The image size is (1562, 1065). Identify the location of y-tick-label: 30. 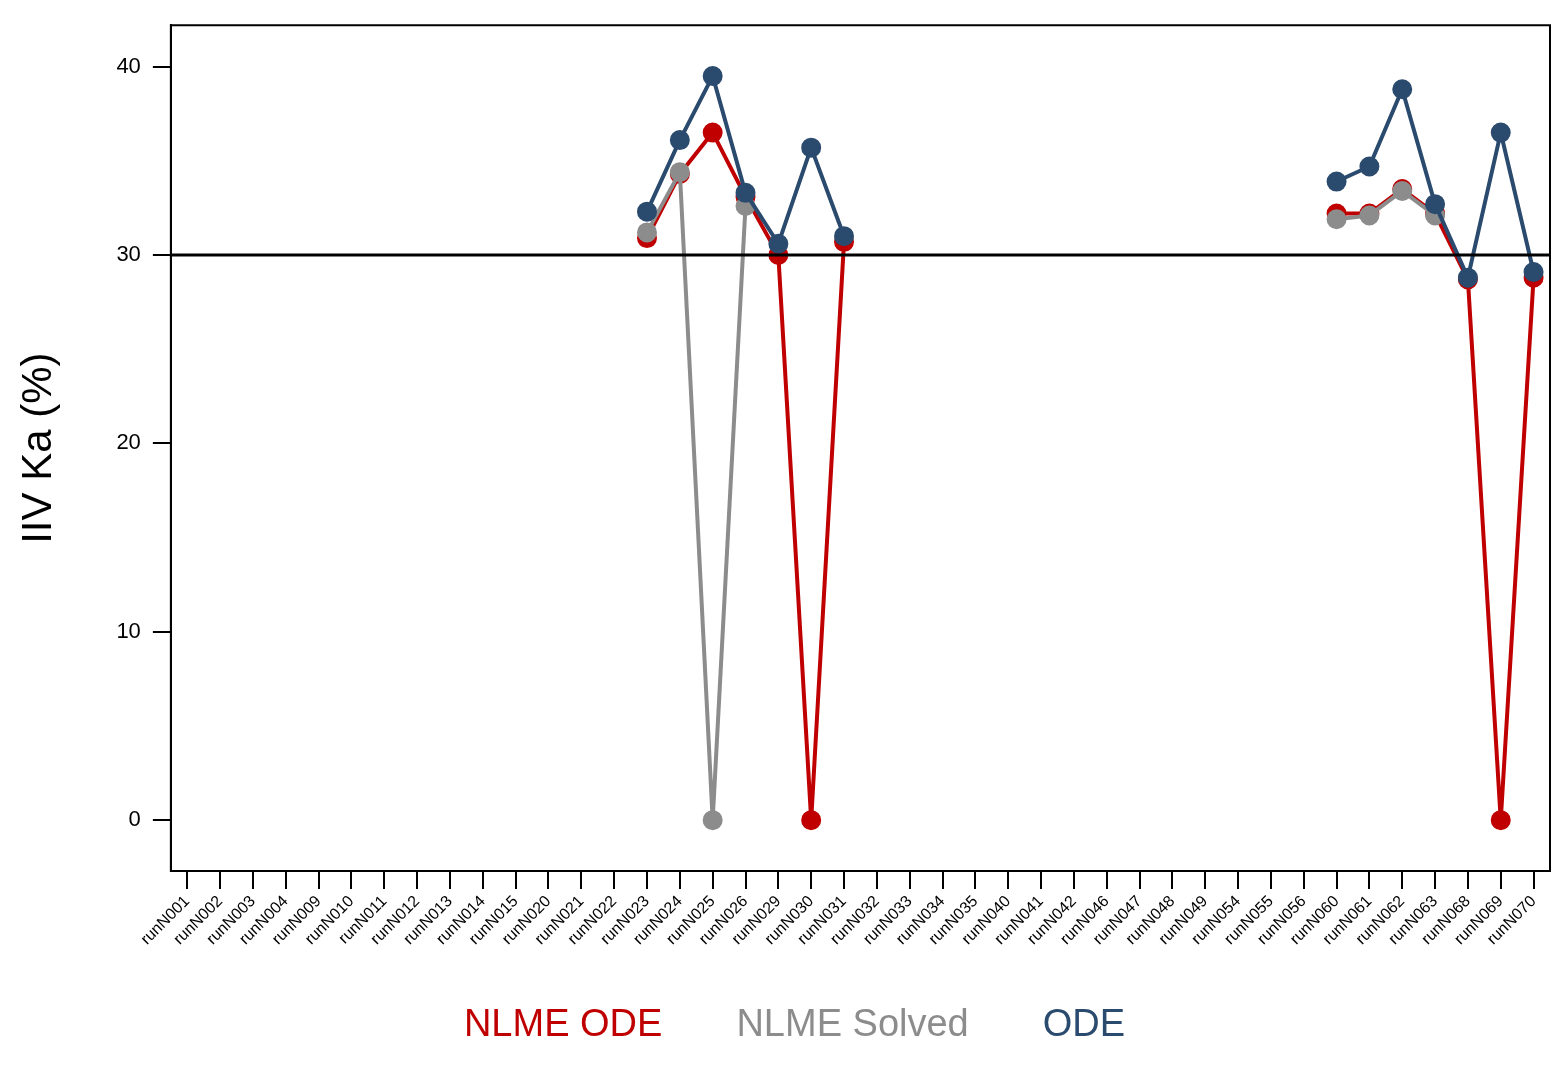
(128, 254).